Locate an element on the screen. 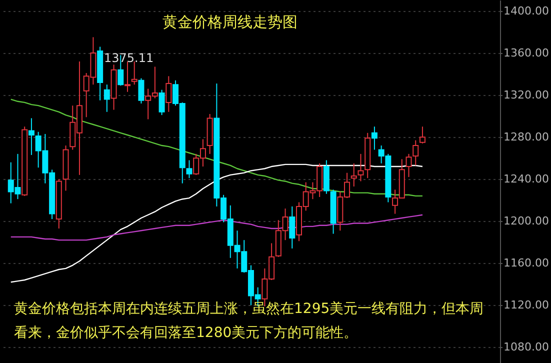 This screenshot has width=551, height=363. y-tick-label: 1240.00 is located at coordinates (526, 179).